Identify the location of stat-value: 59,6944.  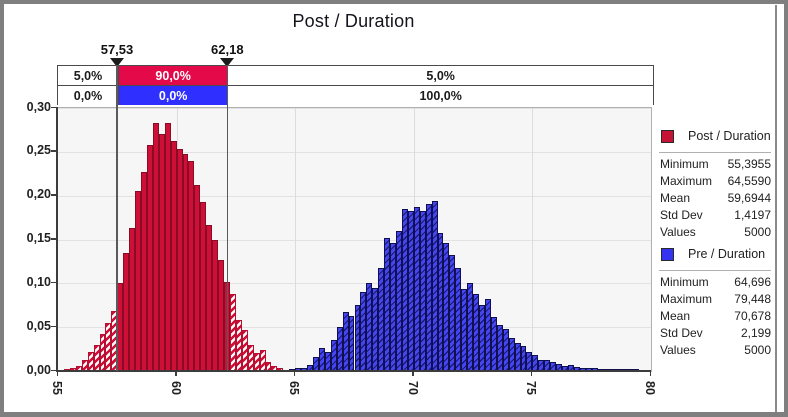
(749, 198).